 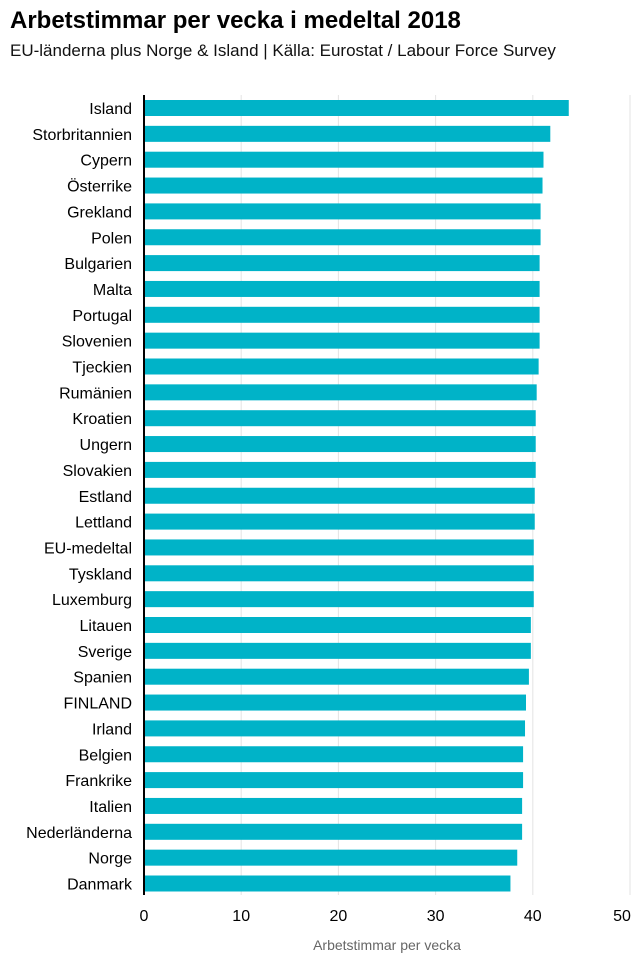 I want to click on x-tick-label: 10, so click(x=241, y=916).